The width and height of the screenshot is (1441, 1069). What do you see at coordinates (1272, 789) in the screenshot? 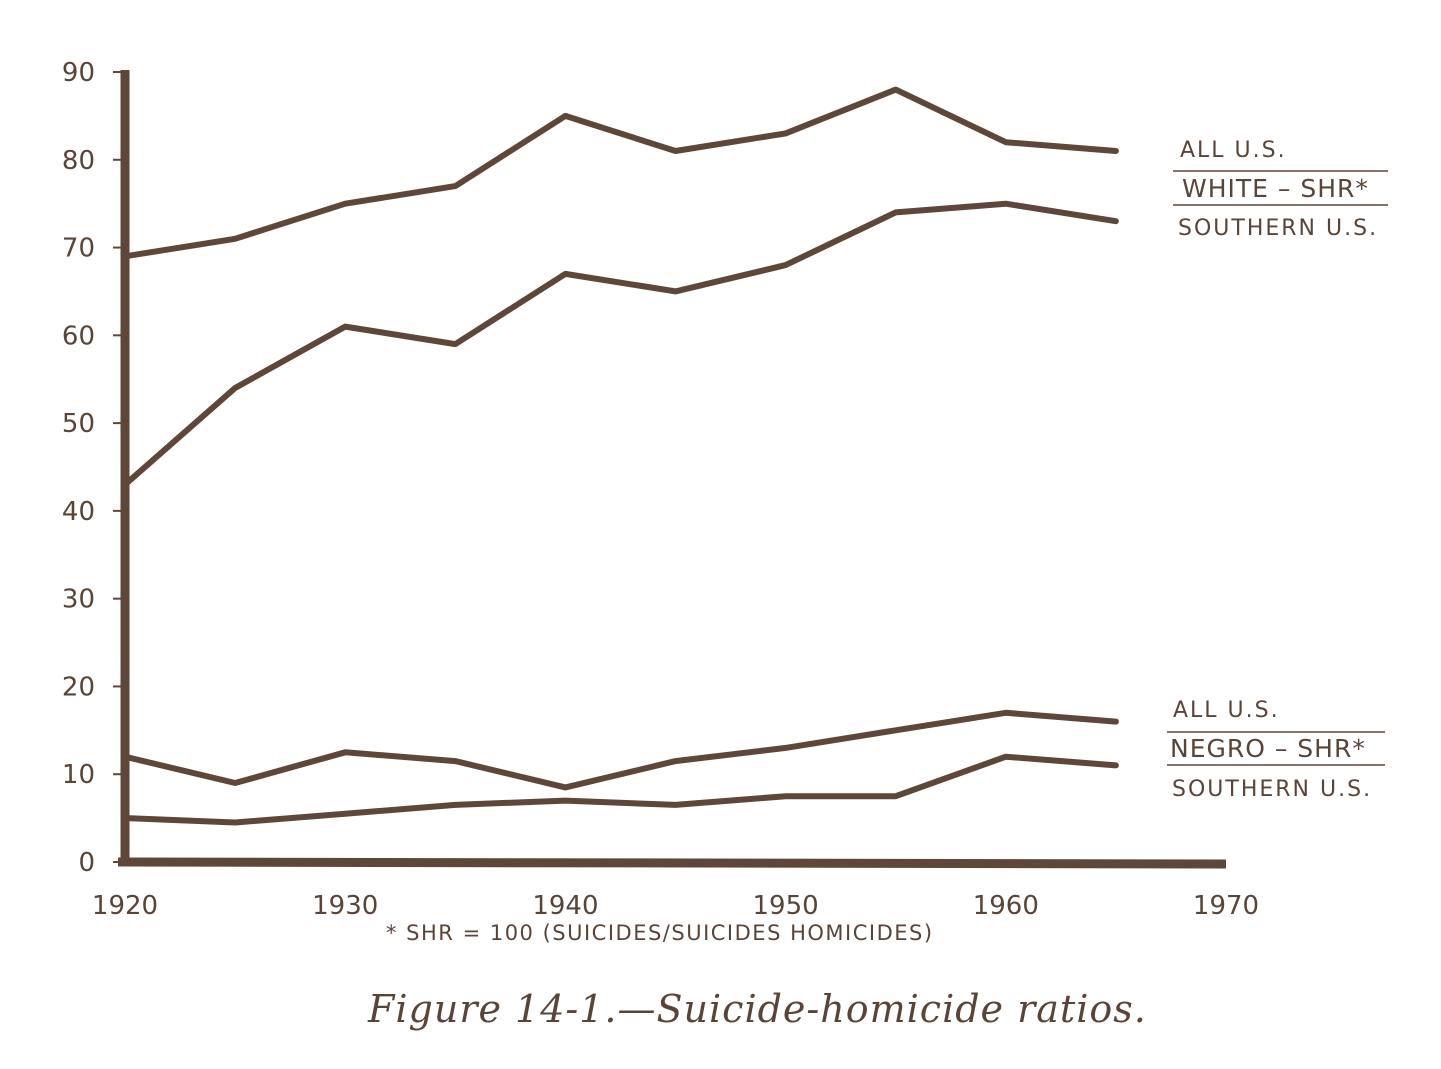
I see `legend-negro-bottom: SOUTHERN U.S.` at bounding box center [1272, 789].